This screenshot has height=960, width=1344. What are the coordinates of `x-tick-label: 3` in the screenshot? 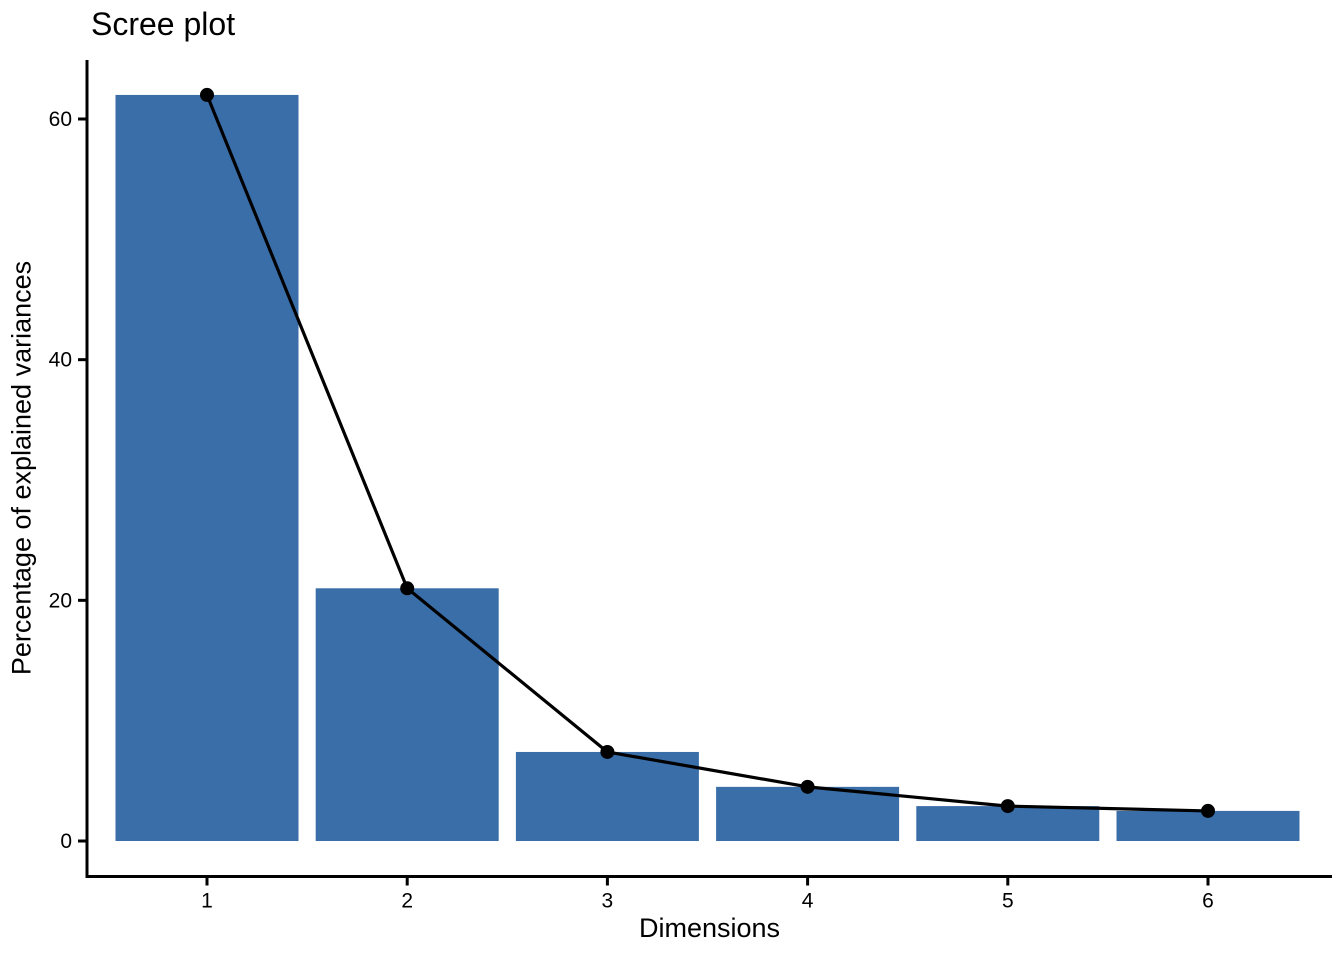 It's located at (608, 901).